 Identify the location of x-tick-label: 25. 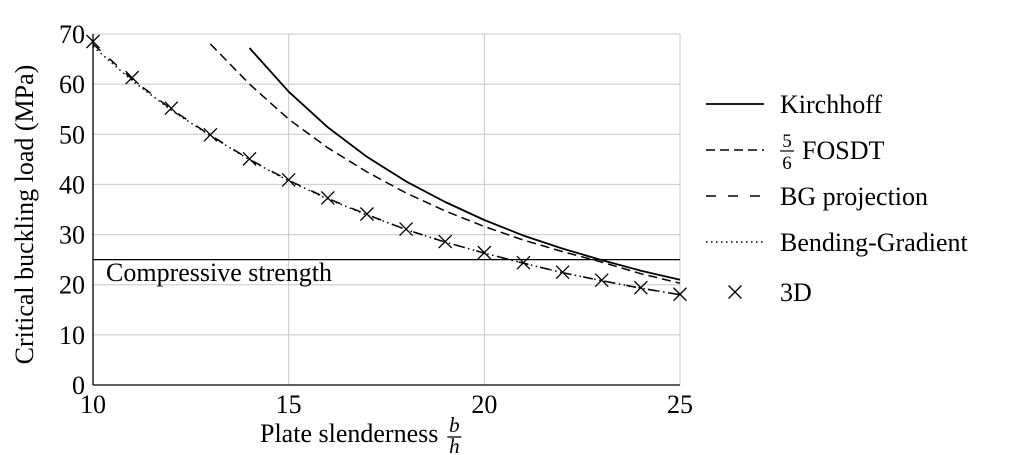
(680, 404).